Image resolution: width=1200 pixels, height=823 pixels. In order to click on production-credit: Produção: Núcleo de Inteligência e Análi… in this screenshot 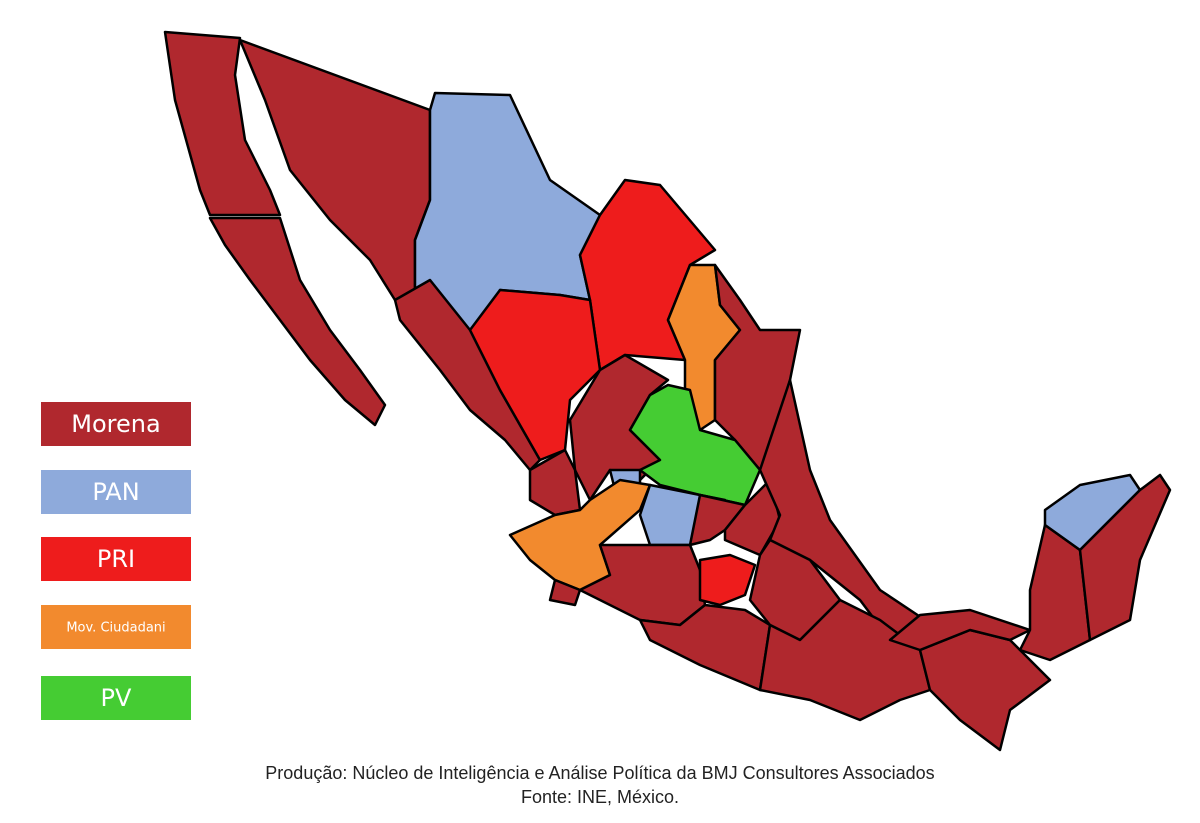, I will do `click(599, 773)`.